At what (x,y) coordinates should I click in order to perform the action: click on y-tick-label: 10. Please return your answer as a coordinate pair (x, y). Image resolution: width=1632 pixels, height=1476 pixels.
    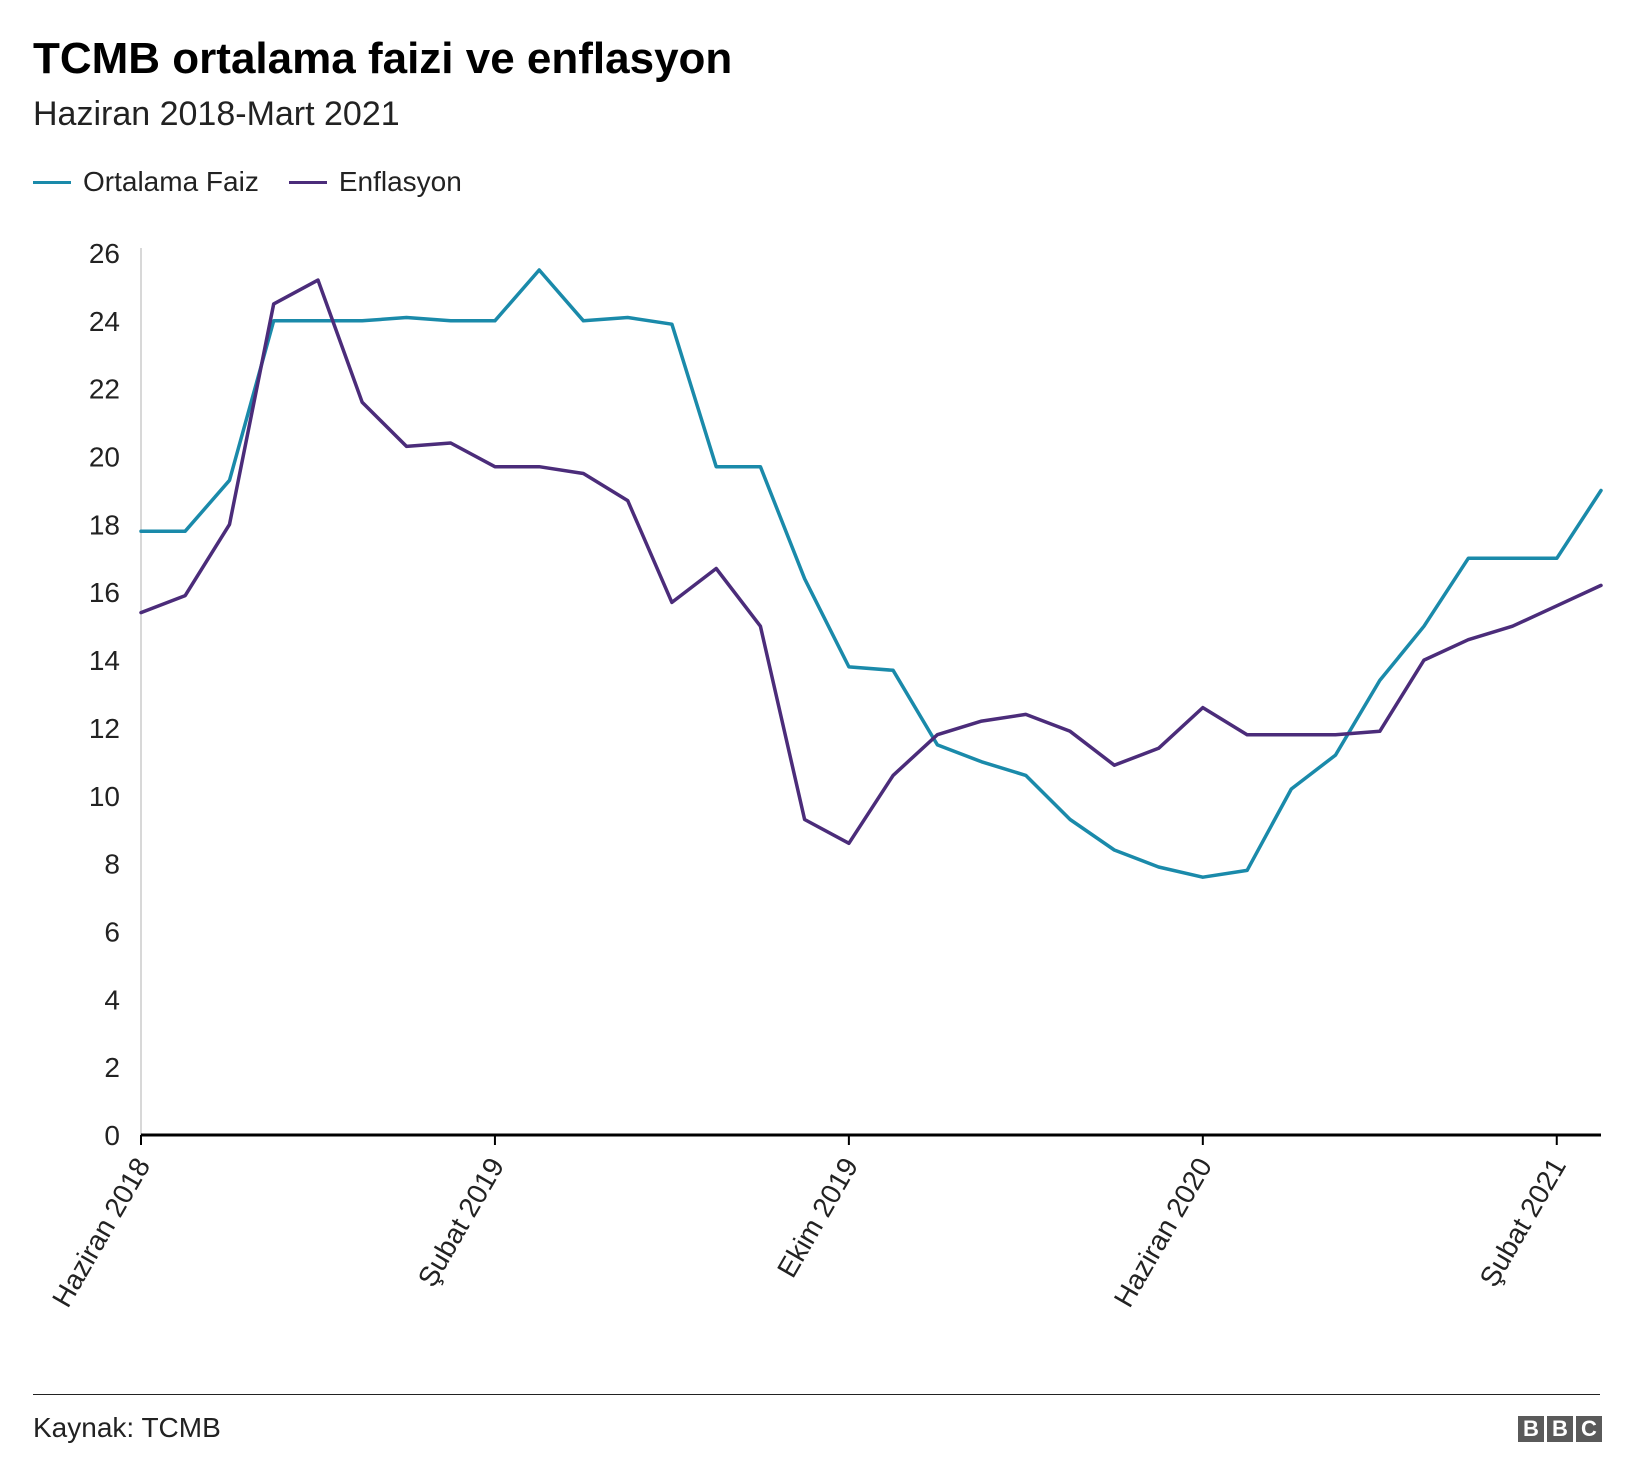
    Looking at the image, I should click on (104, 796).